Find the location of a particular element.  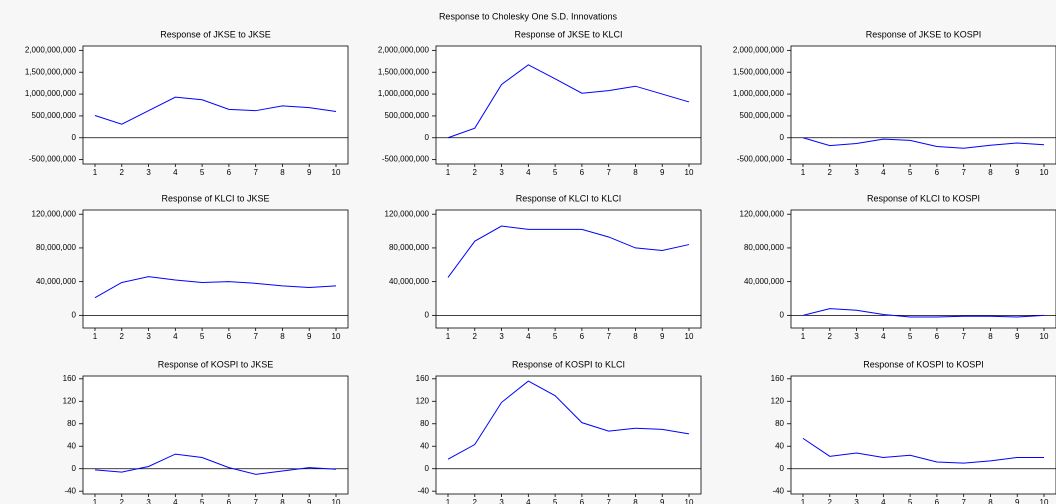

panel-title: Response of KOSPI to KOSPI is located at coordinates (923, 364).